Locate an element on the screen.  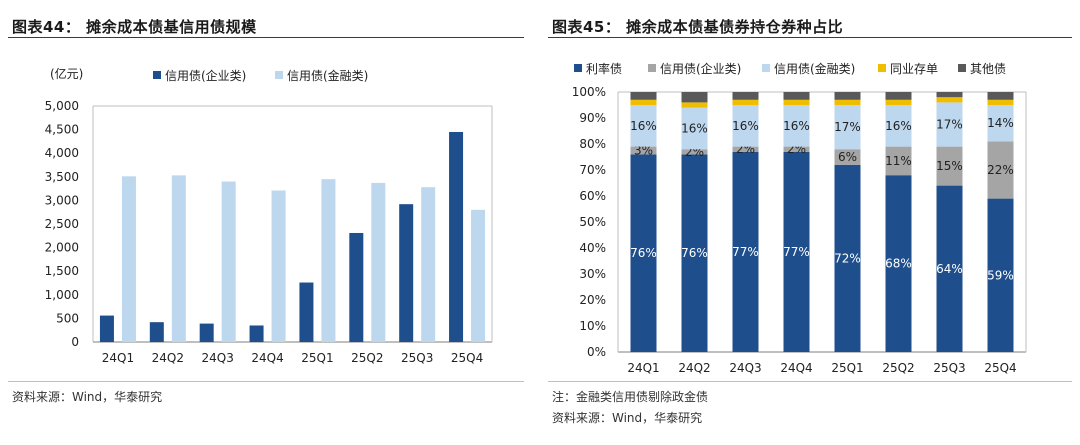
data-label: 15% is located at coordinates (949, 166).